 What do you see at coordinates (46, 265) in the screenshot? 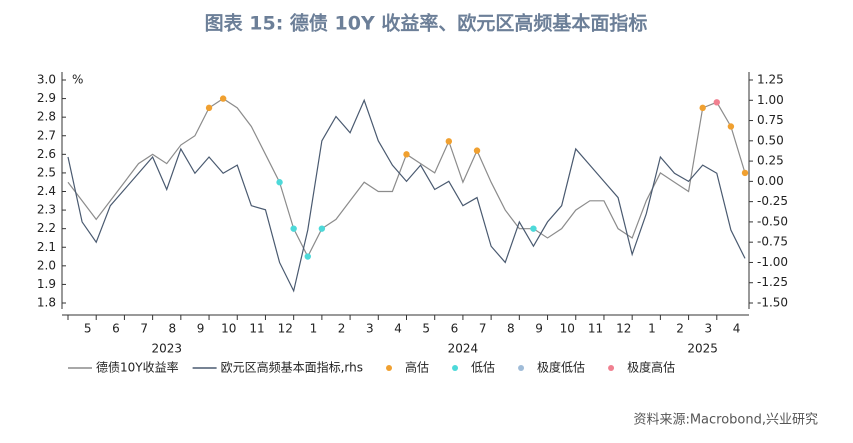
I see `y-tick-label: 2.0` at bounding box center [46, 265].